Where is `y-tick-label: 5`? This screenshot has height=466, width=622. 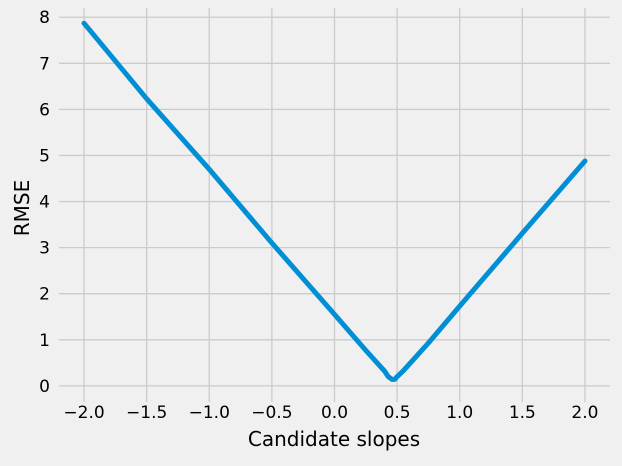
y-tick-label: 5 is located at coordinates (44, 156).